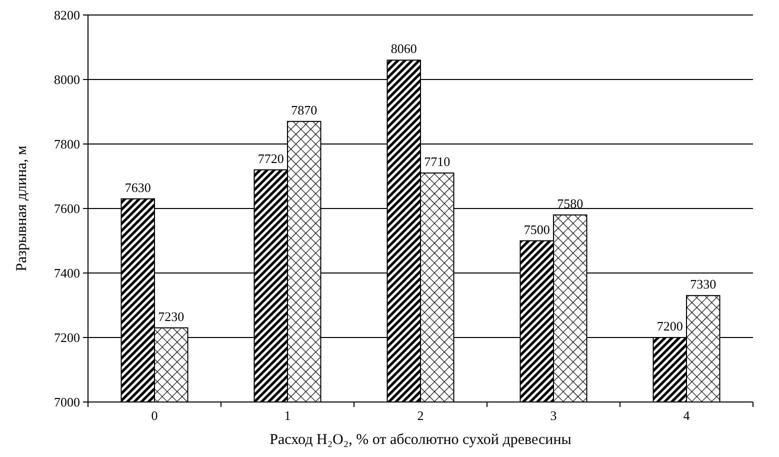  What do you see at coordinates (437, 162) in the screenshot?
I see `data-label: 7710` at bounding box center [437, 162].